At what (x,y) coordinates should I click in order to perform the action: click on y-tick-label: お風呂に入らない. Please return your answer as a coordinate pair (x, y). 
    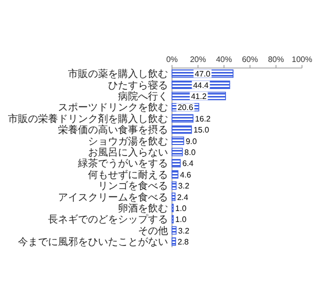
    Looking at the image, I should click on (128, 152).